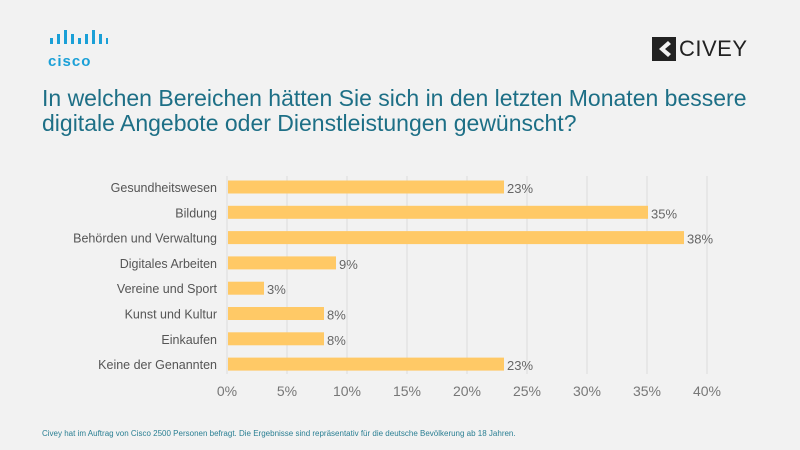 The width and height of the screenshot is (800, 450). I want to click on data-label: 38%, so click(700, 239).